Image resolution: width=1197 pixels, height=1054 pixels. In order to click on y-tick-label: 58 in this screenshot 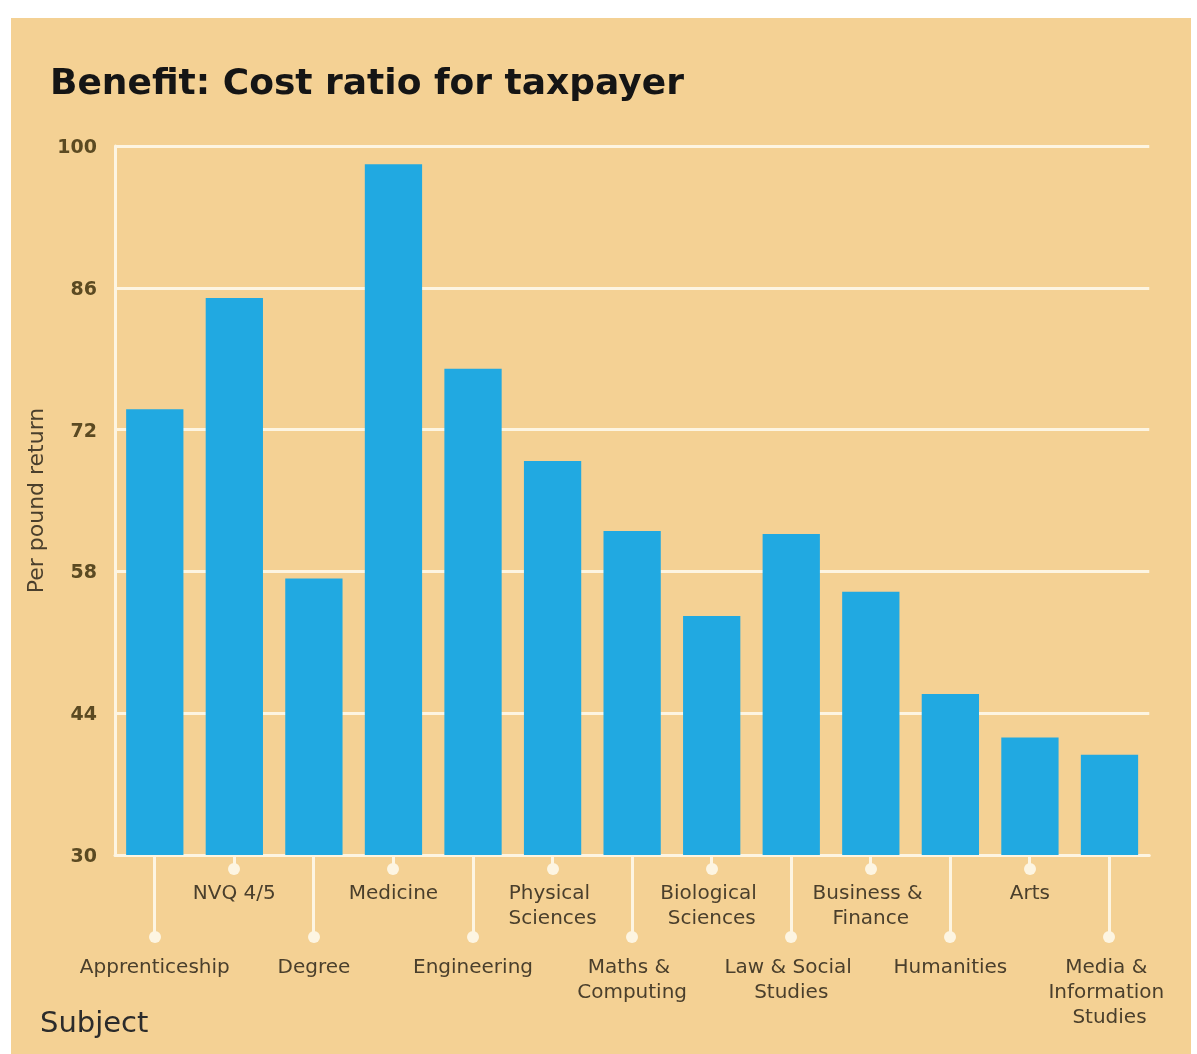, I will do `click(83, 571)`.